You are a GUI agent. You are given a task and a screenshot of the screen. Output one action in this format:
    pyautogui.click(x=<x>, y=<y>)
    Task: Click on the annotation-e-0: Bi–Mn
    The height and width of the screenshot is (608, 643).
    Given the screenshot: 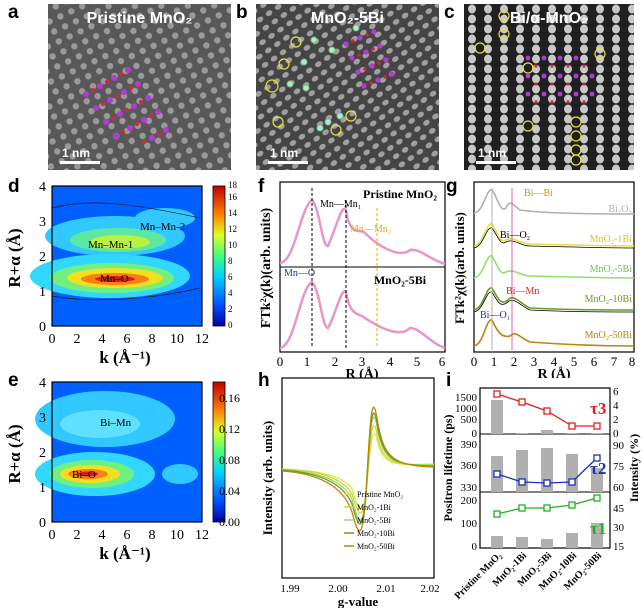 What is the action you would take?
    pyautogui.click(x=116, y=423)
    